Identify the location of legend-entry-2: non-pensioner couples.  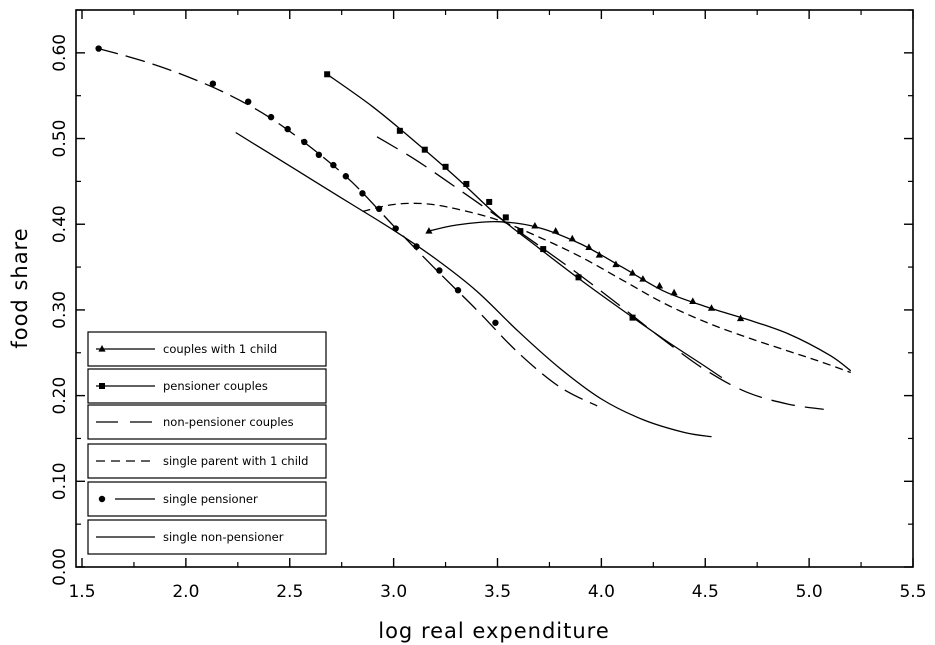
(207, 422).